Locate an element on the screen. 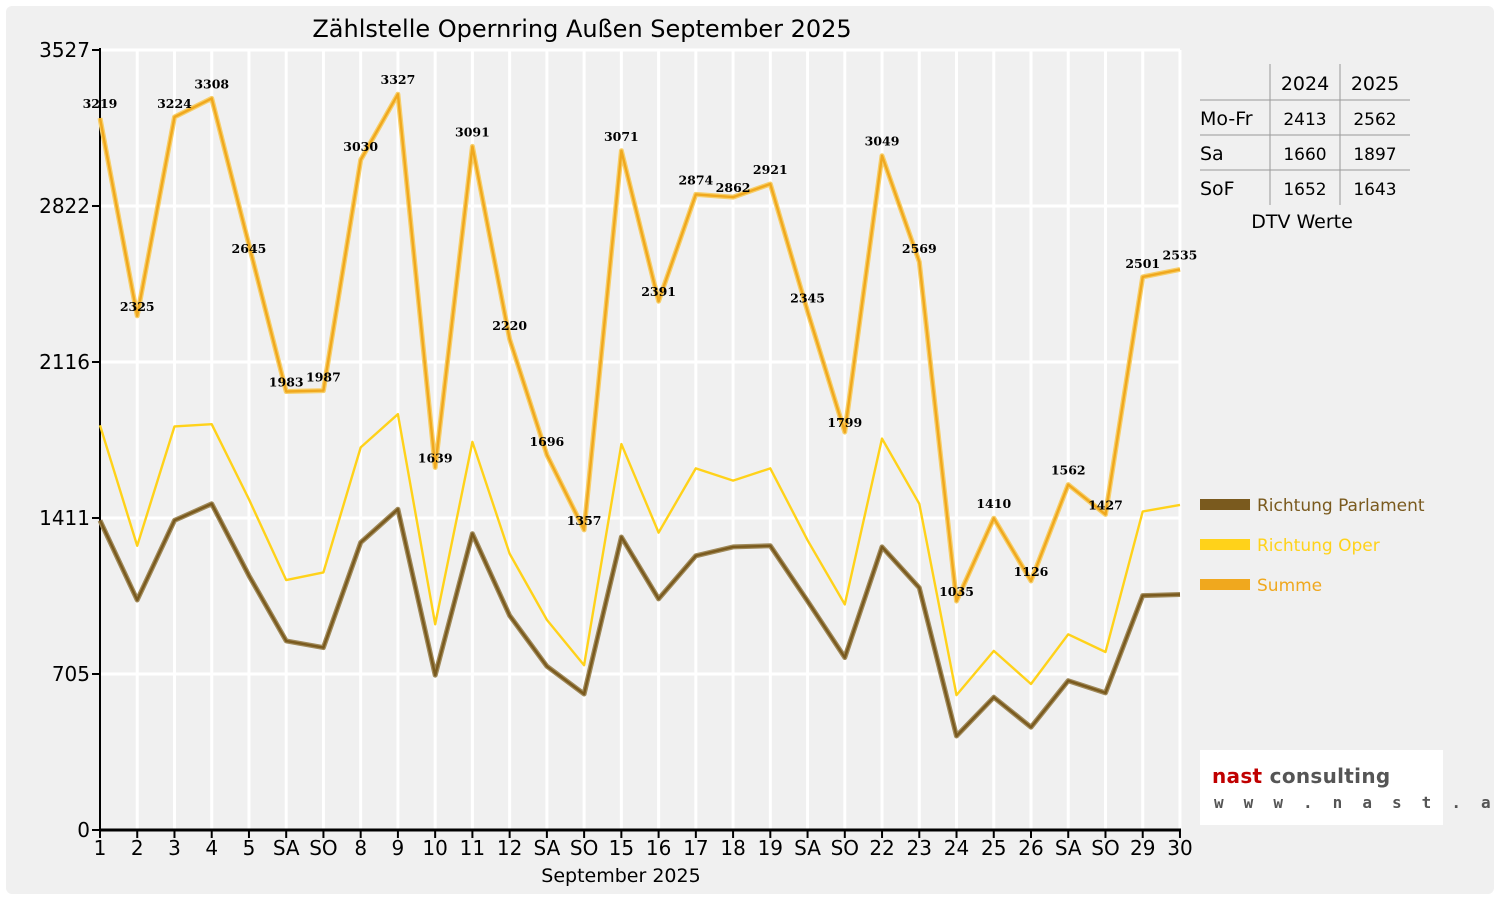 The height and width of the screenshot is (900, 1500). x-tick-label: 22 is located at coordinates (881, 848).